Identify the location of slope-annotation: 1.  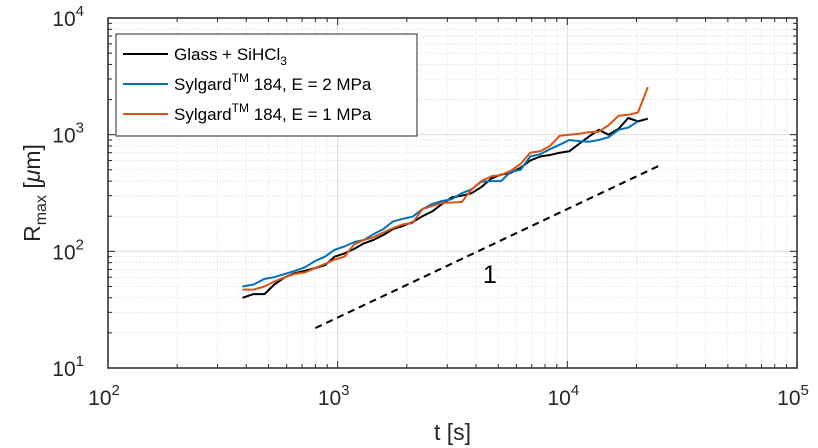
(490, 275).